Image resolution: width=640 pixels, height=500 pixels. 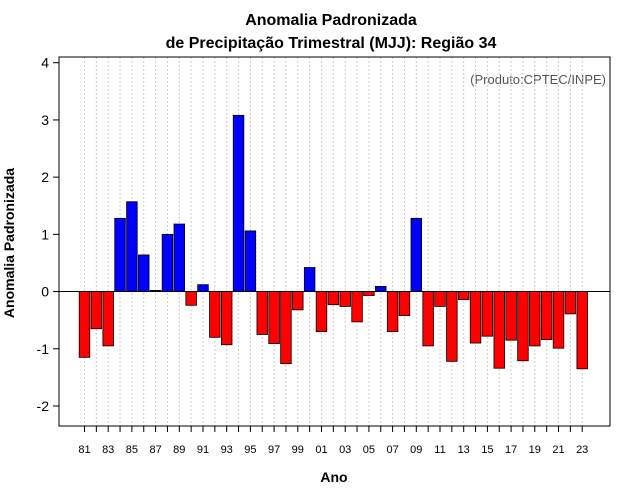 What do you see at coordinates (274, 318) in the screenshot?
I see `bar-1997` at bounding box center [274, 318].